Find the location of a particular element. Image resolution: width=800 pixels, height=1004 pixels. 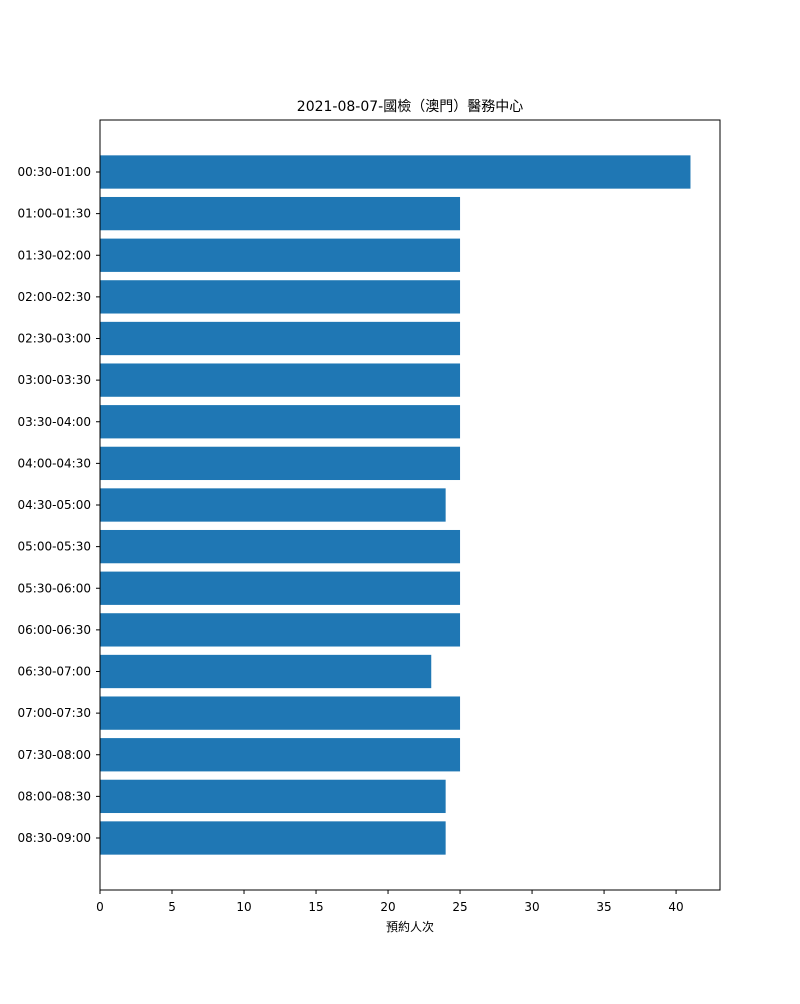

bar-07:00-07:30 is located at coordinates (280, 713).